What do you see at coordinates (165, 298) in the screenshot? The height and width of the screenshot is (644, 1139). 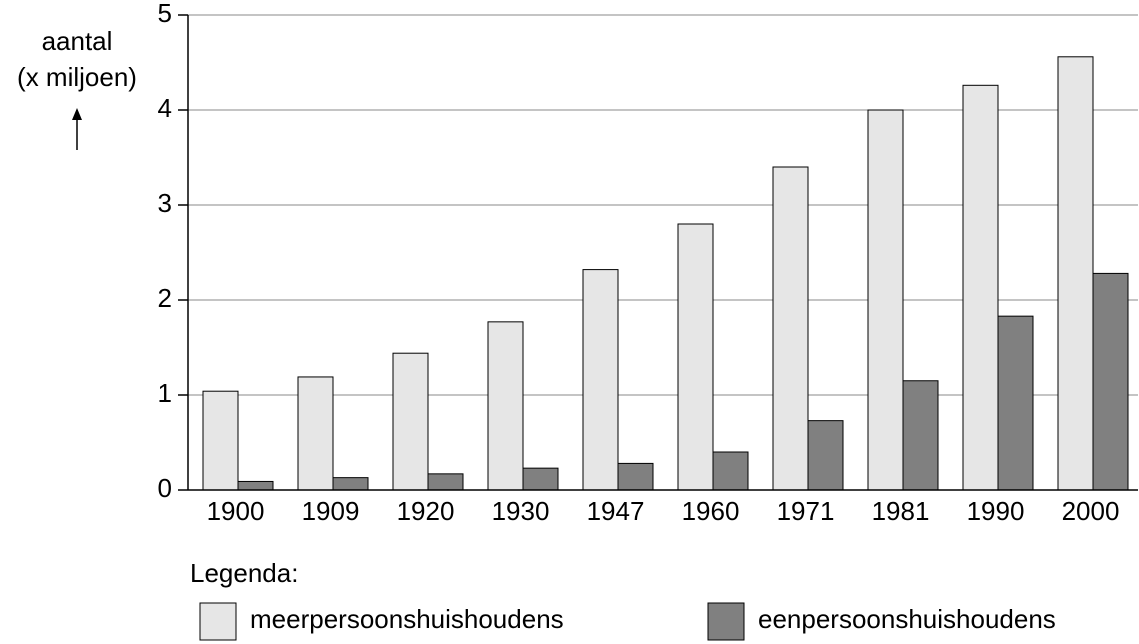 I see `y-tick-label: 2` at bounding box center [165, 298].